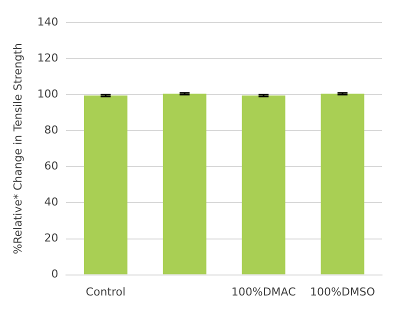 The width and height of the screenshot is (400, 310). I want to click on y-axis-title: %Relative* Change in Tensile Strength, so click(17, 148).